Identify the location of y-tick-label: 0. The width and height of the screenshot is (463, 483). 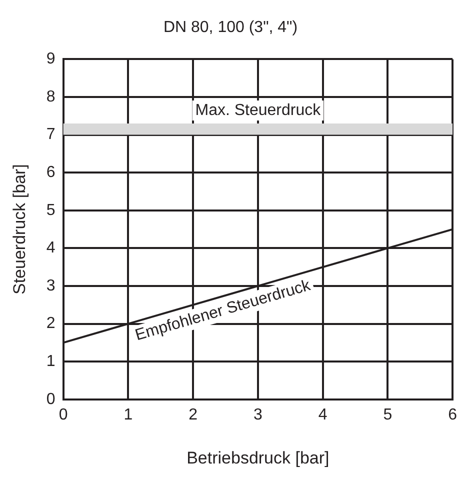
(51, 399).